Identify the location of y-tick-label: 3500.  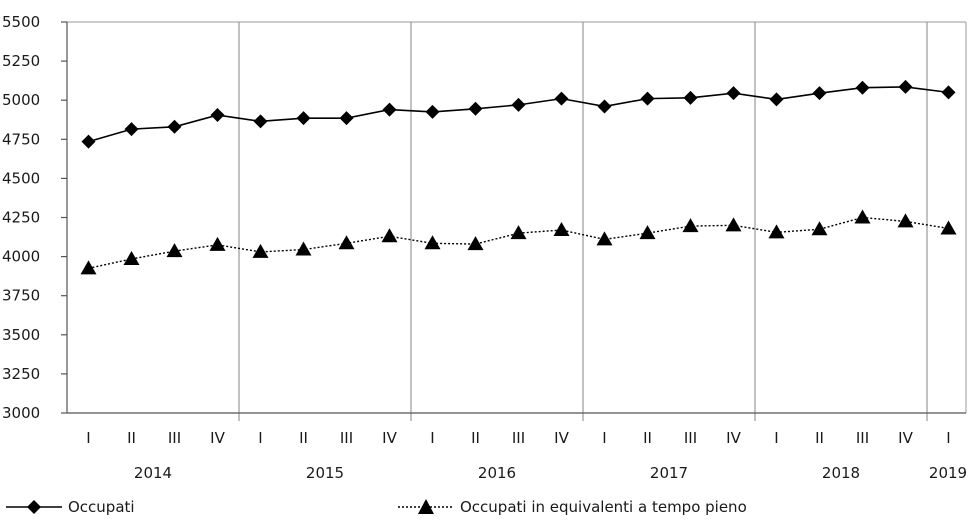
(21, 335).